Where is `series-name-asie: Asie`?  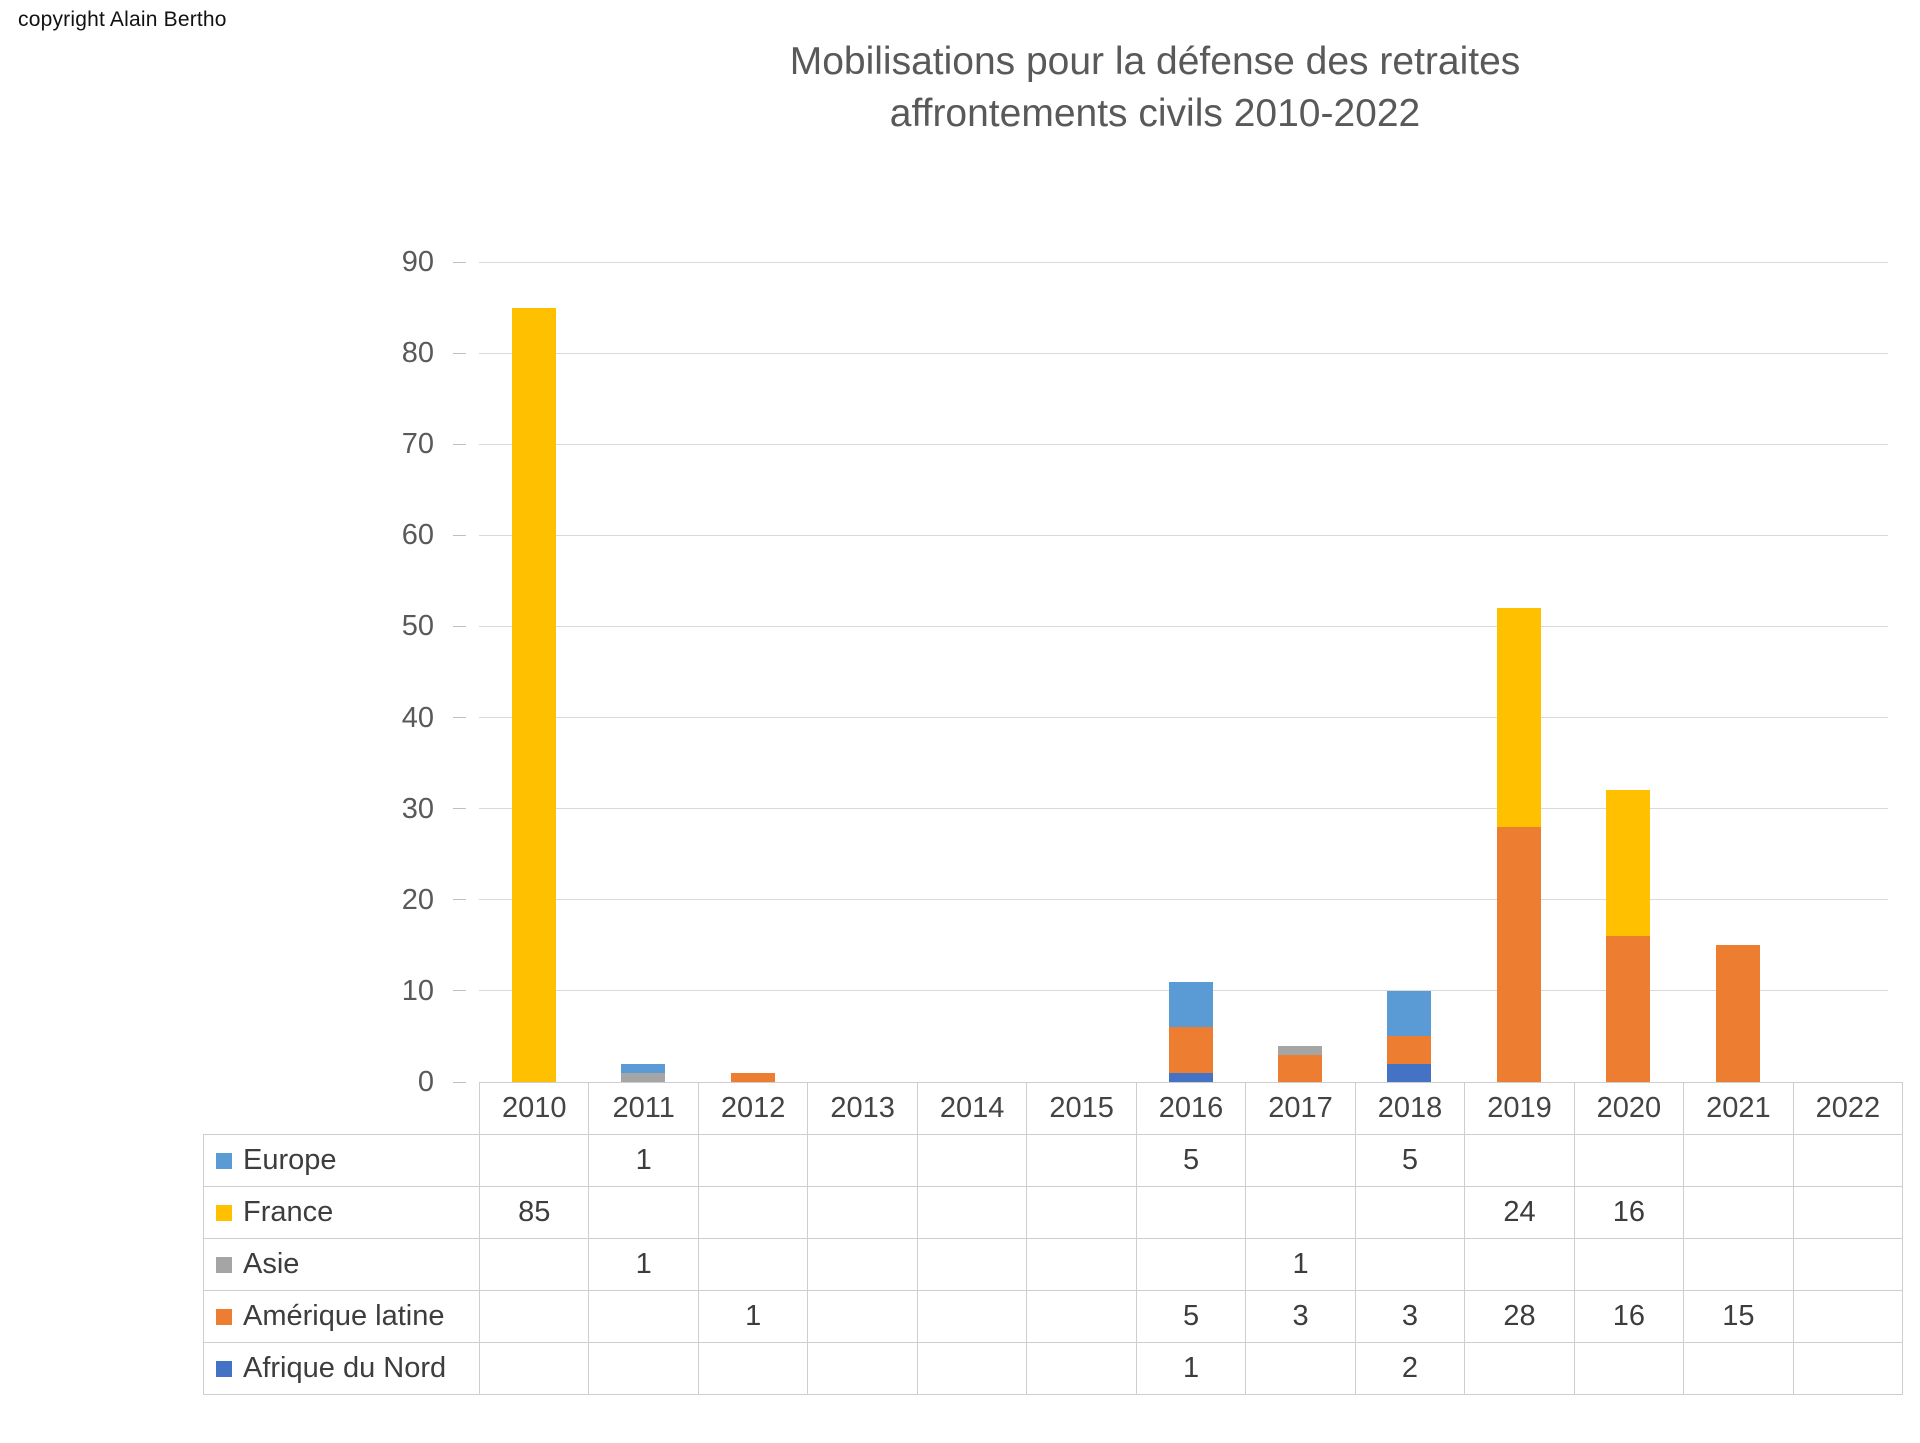
series-name-asie: Asie is located at coordinates (271, 1264).